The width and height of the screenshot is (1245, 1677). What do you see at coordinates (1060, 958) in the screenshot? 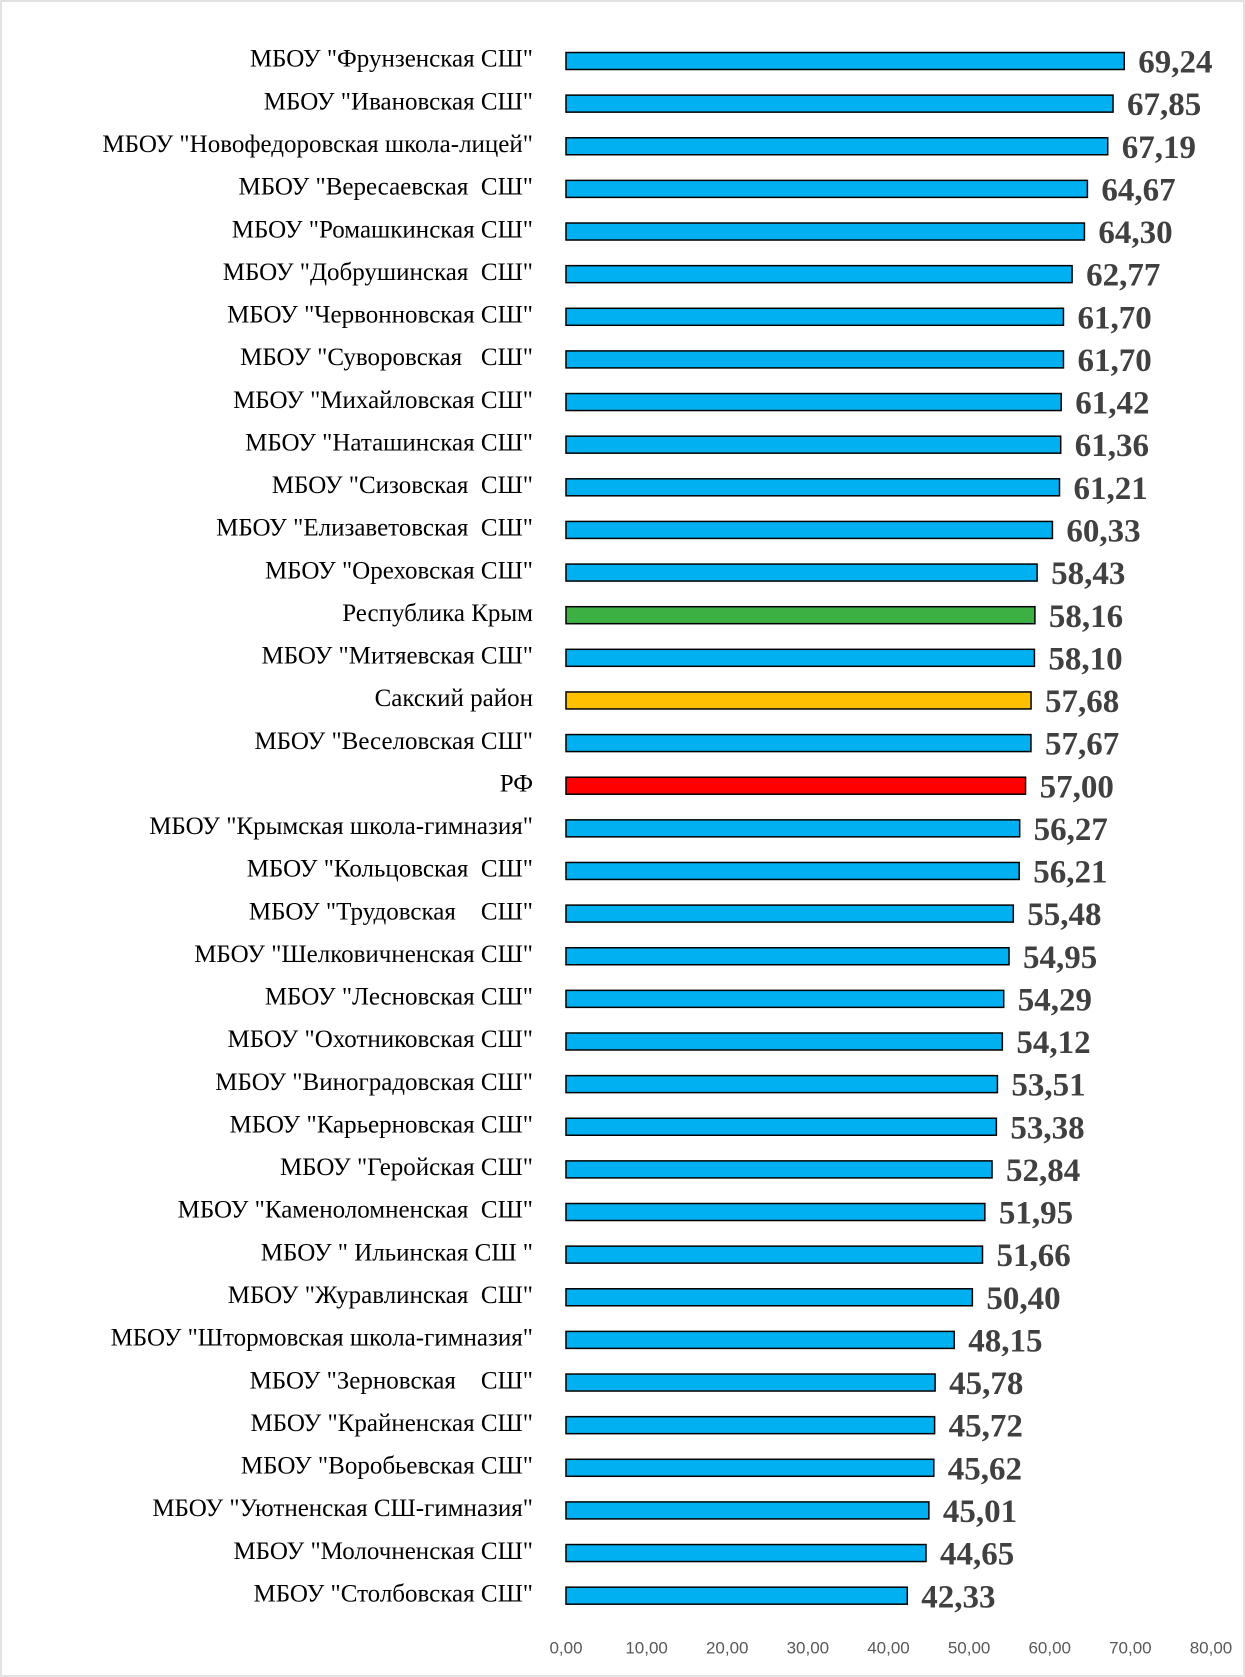
I see `value-label: 54,95` at bounding box center [1060, 958].